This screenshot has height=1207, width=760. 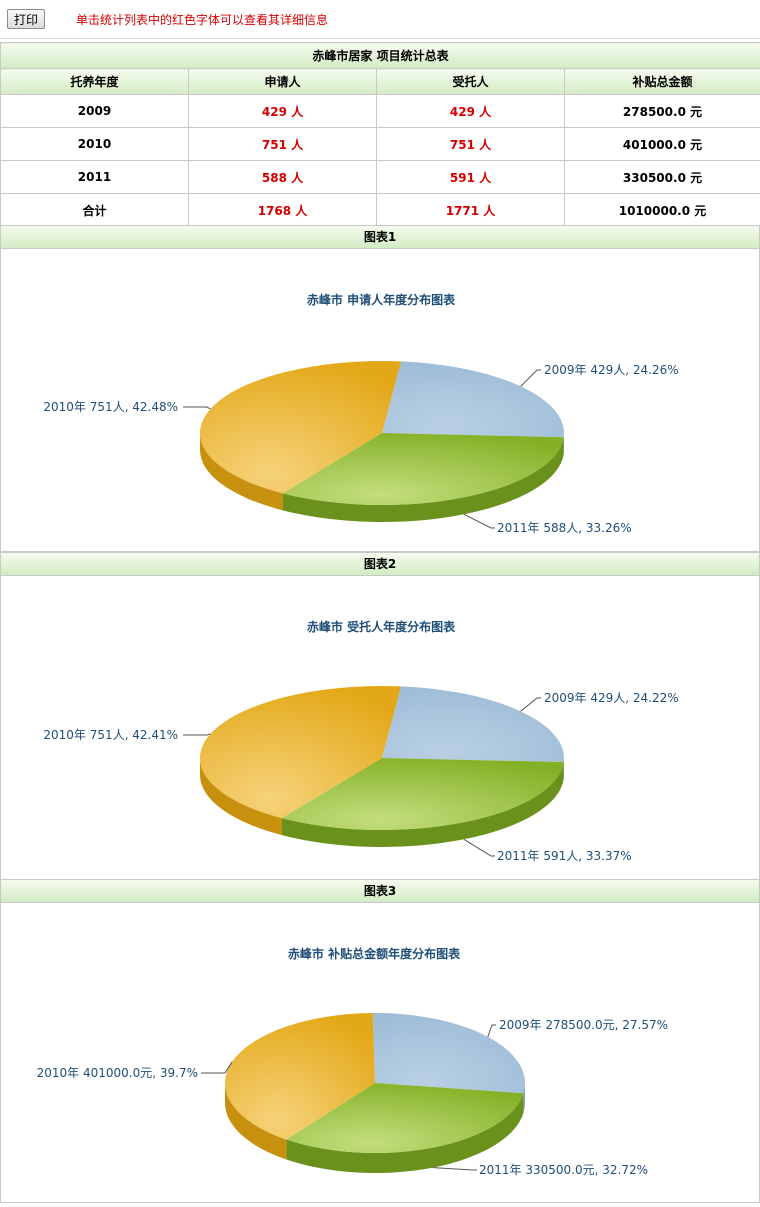 What do you see at coordinates (380, 237) in the screenshot?
I see `section-title: 图表1` at bounding box center [380, 237].